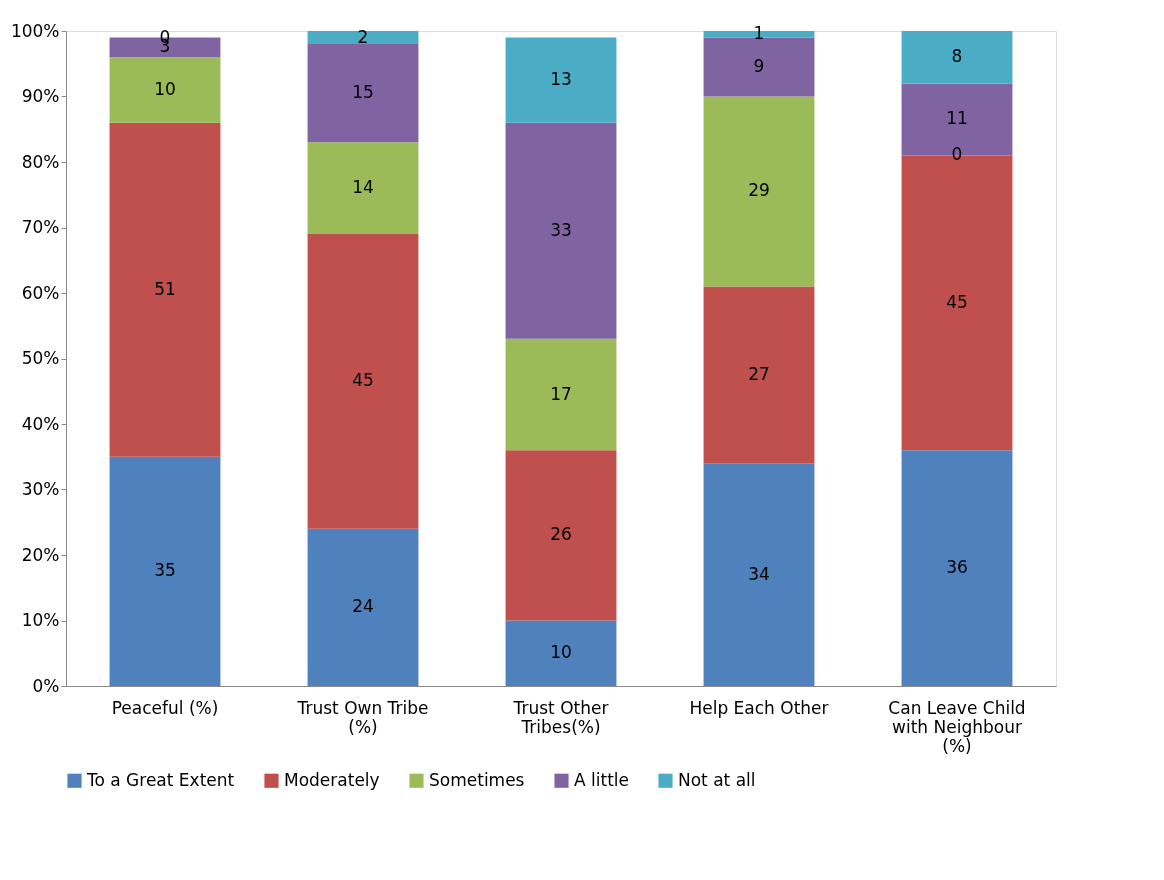  I want to click on data-label: 15, so click(363, 92).